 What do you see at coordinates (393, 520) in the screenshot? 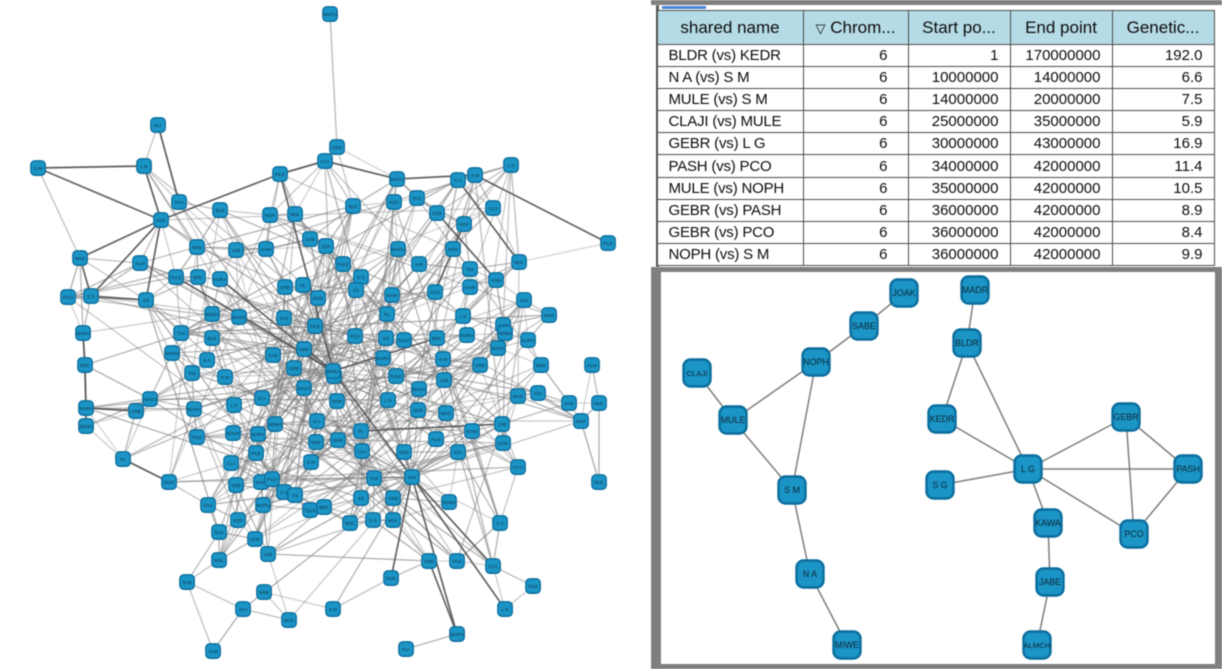
I see `svg-text: MUL` at bounding box center [393, 520].